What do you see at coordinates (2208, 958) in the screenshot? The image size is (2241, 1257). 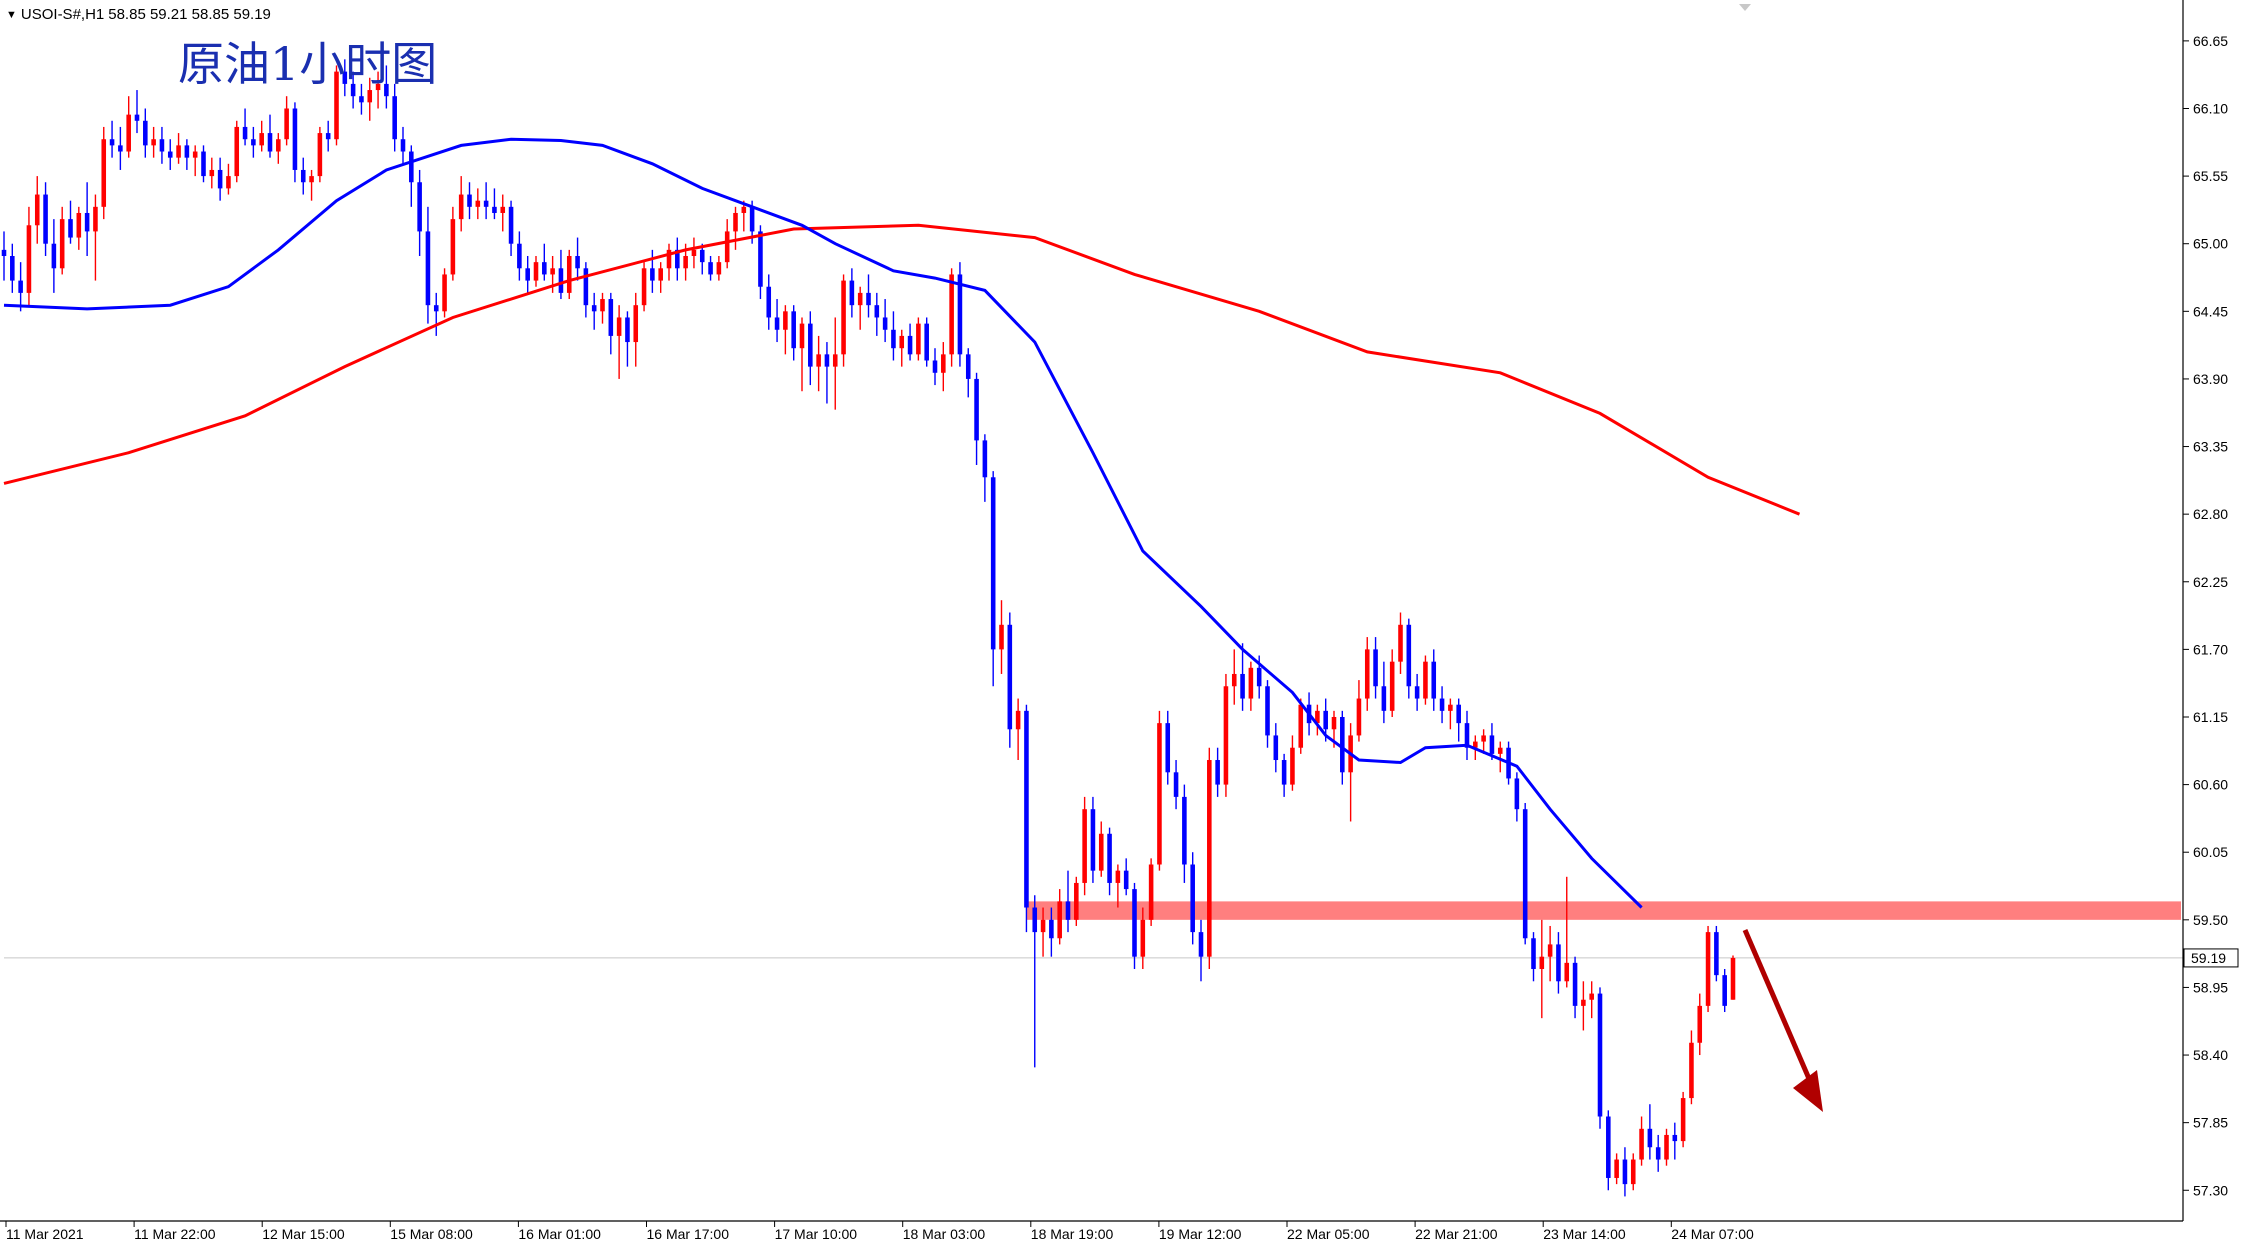 I see `current-price-label: 59.19` at bounding box center [2208, 958].